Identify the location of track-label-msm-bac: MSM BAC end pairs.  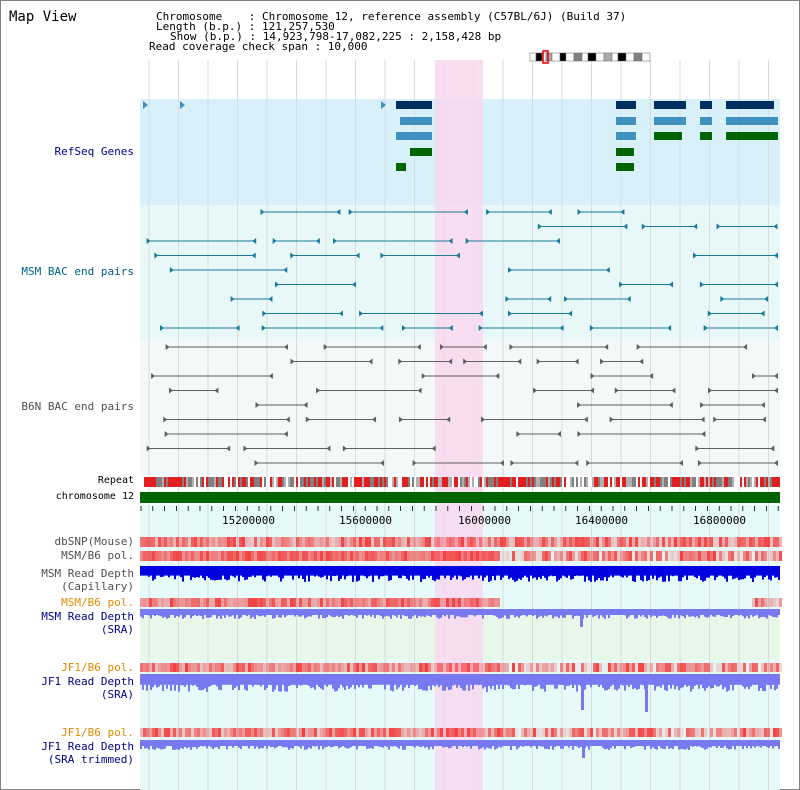
(77, 271).